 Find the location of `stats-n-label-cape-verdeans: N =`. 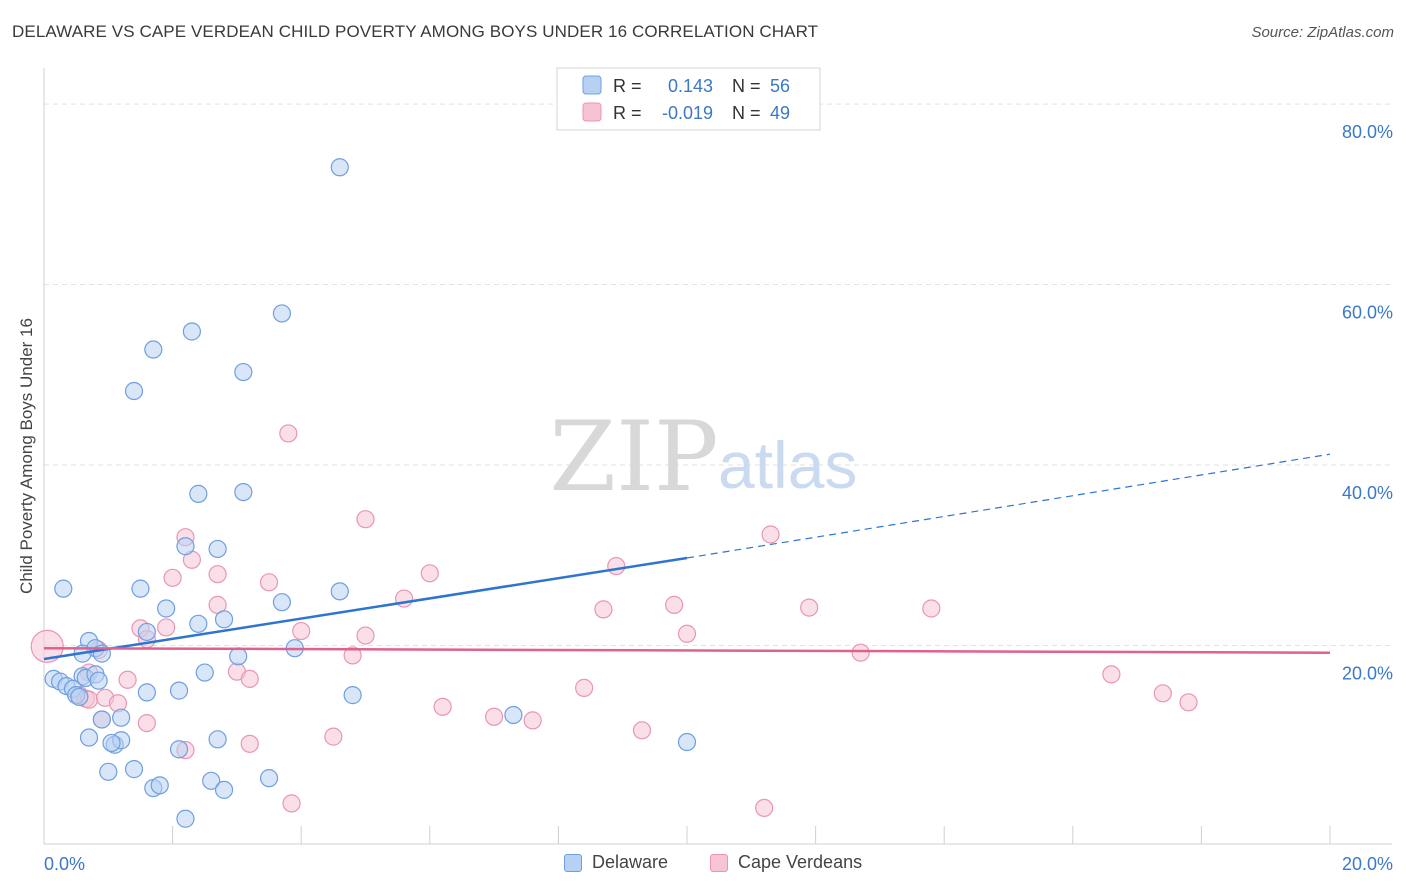

stats-n-label-cape-verdeans: N = is located at coordinates (746, 113).